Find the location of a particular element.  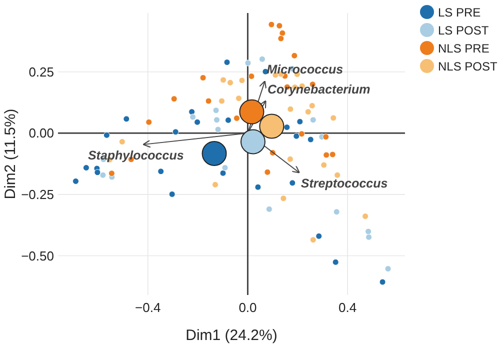

y-tick-label: 0.25 is located at coordinates (41, 72).